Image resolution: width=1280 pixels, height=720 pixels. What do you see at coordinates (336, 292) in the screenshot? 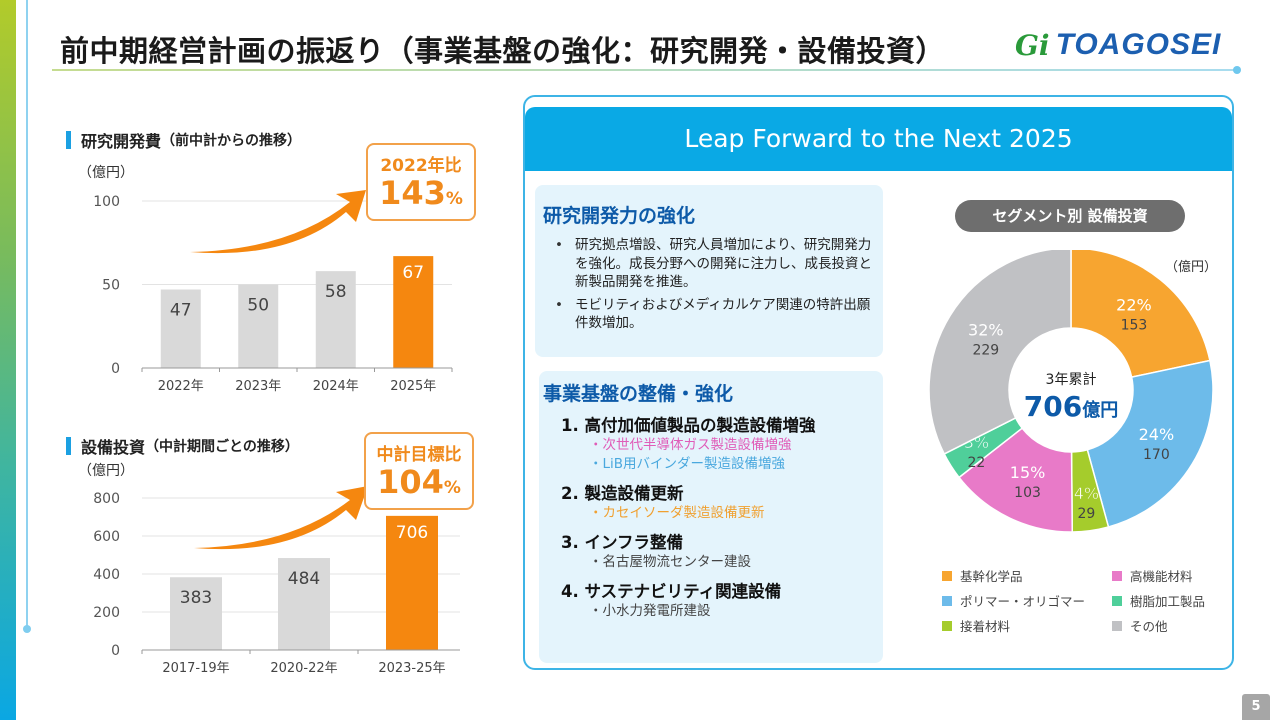
I see `bar-value-label: 58` at bounding box center [336, 292].